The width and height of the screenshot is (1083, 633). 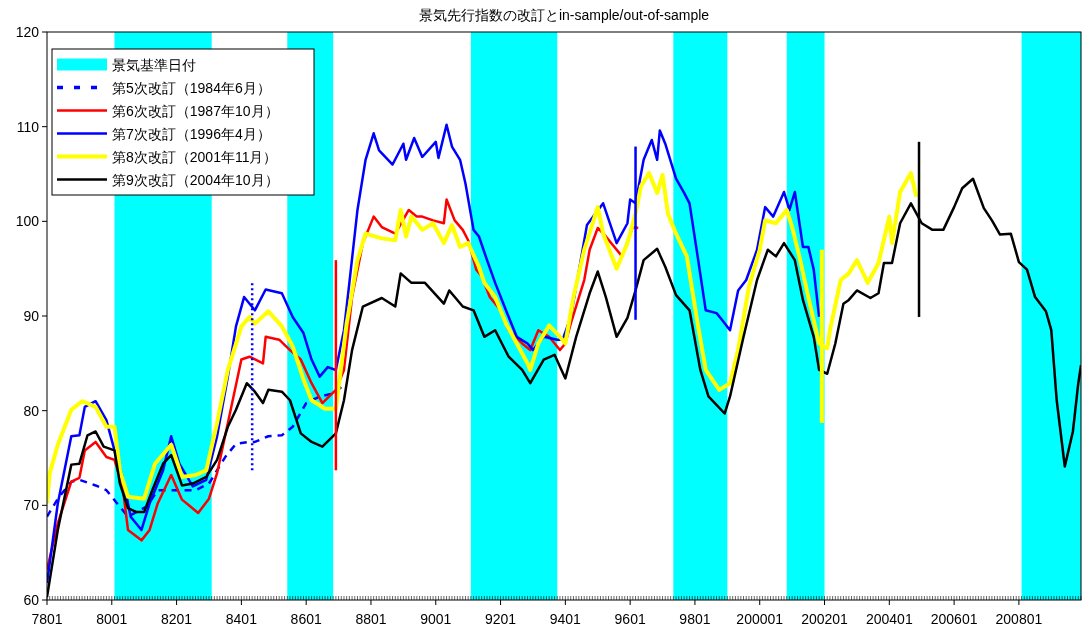 I want to click on y-tick-label: 100, so click(x=27, y=221).